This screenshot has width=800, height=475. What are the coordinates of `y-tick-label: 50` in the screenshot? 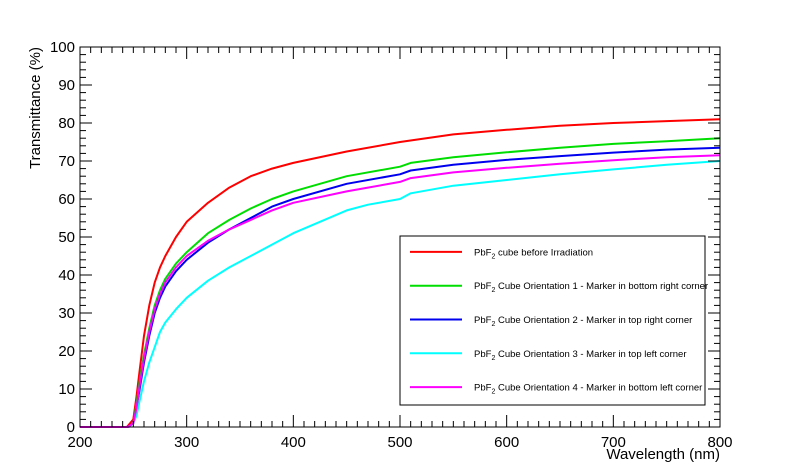 It's located at (66, 237).